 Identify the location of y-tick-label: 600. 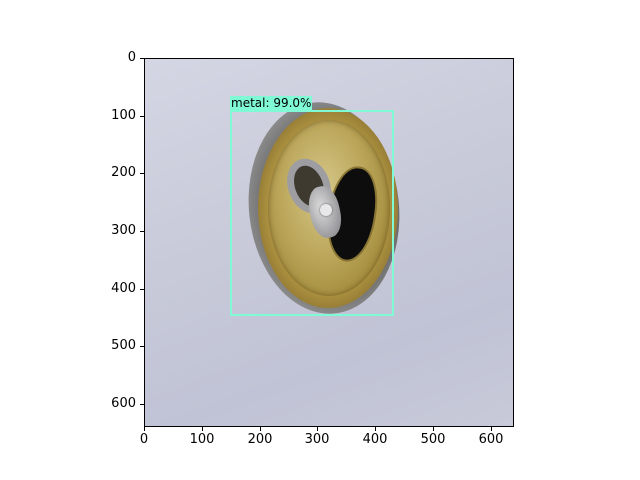
(123, 403).